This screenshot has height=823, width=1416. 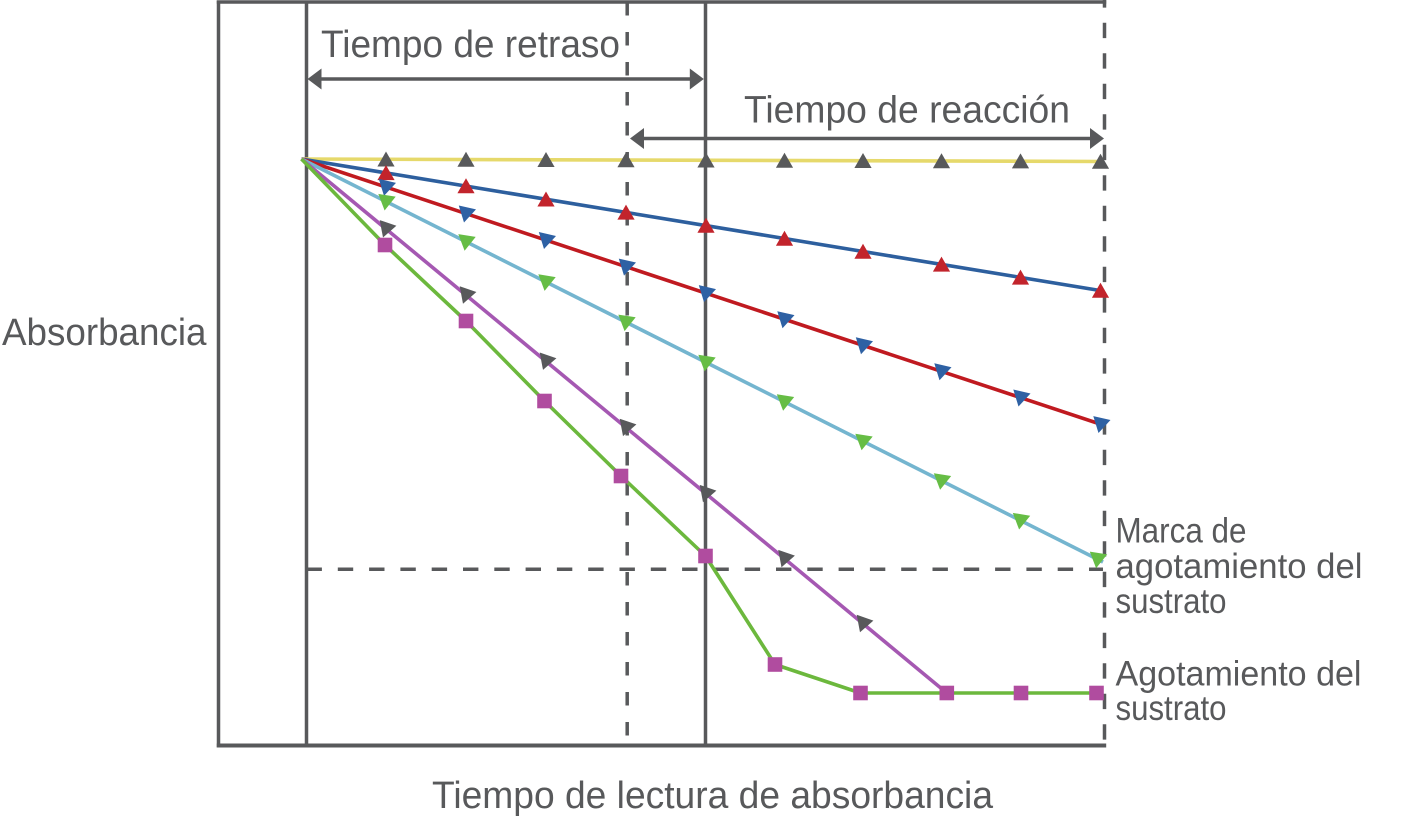 I want to click on svg-text: Tiempo de retraso, so click(x=470, y=45).